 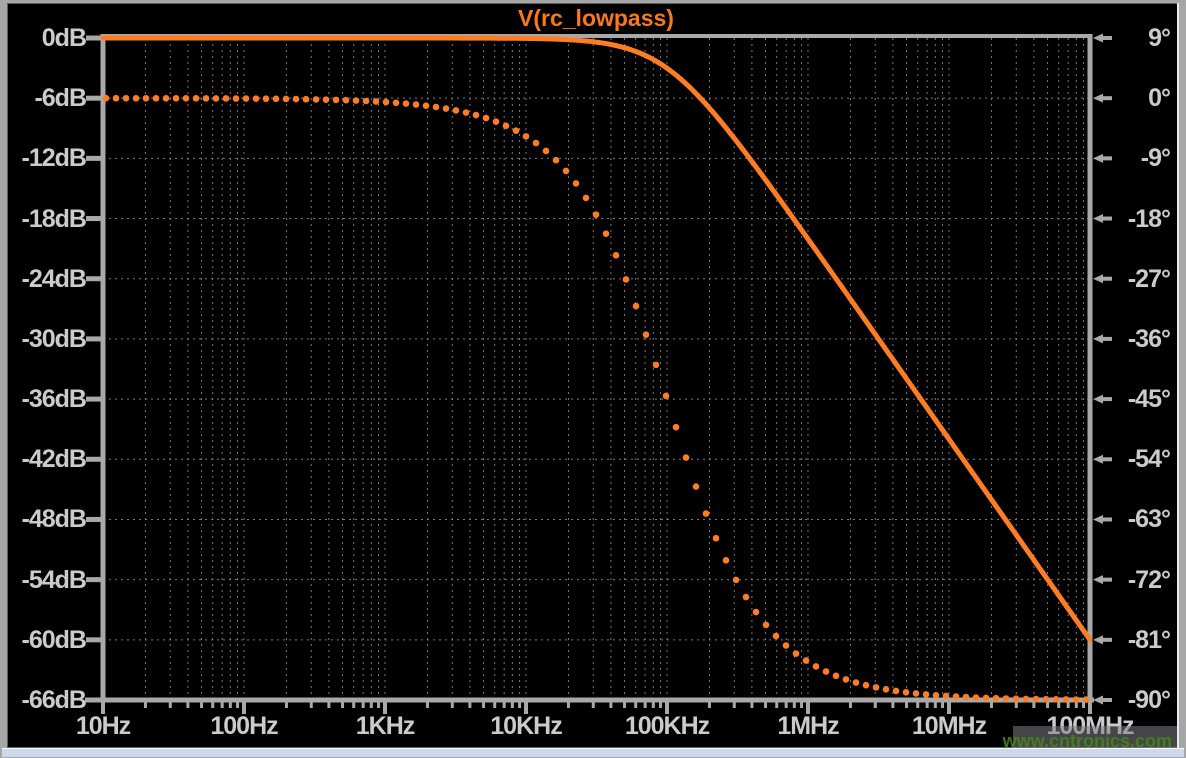 I want to click on status-strip, so click(x=593, y=752).